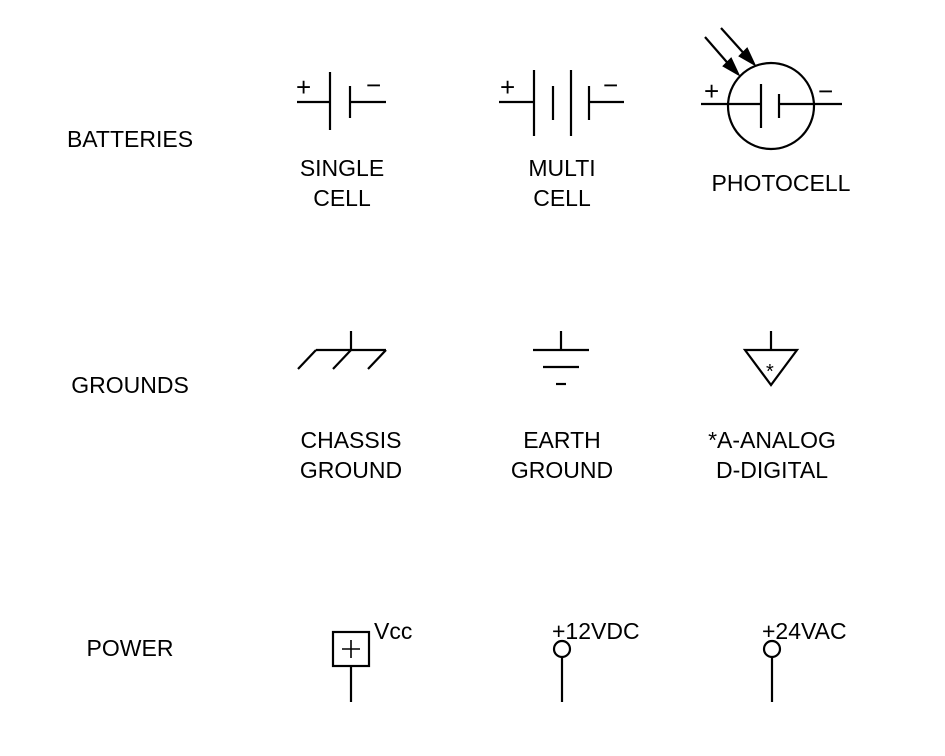  I want to click on ac-power-symbol, so click(772, 670).